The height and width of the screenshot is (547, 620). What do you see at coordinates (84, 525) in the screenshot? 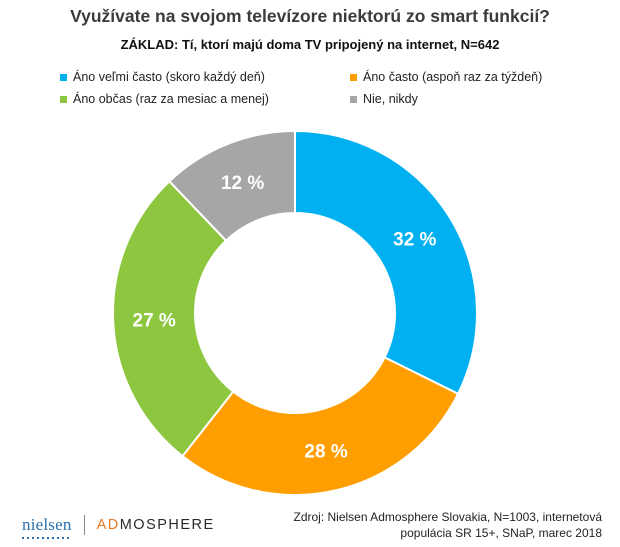
I see `logo-separator` at bounding box center [84, 525].